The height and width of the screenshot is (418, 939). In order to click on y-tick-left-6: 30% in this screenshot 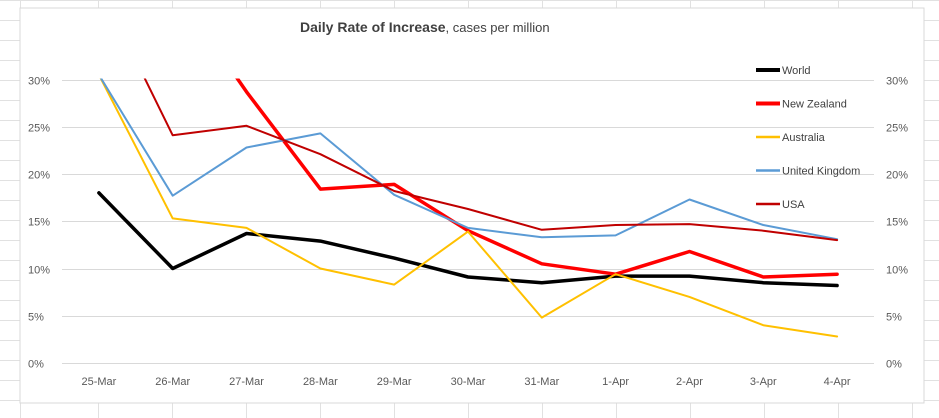, I will do `click(39, 82)`.